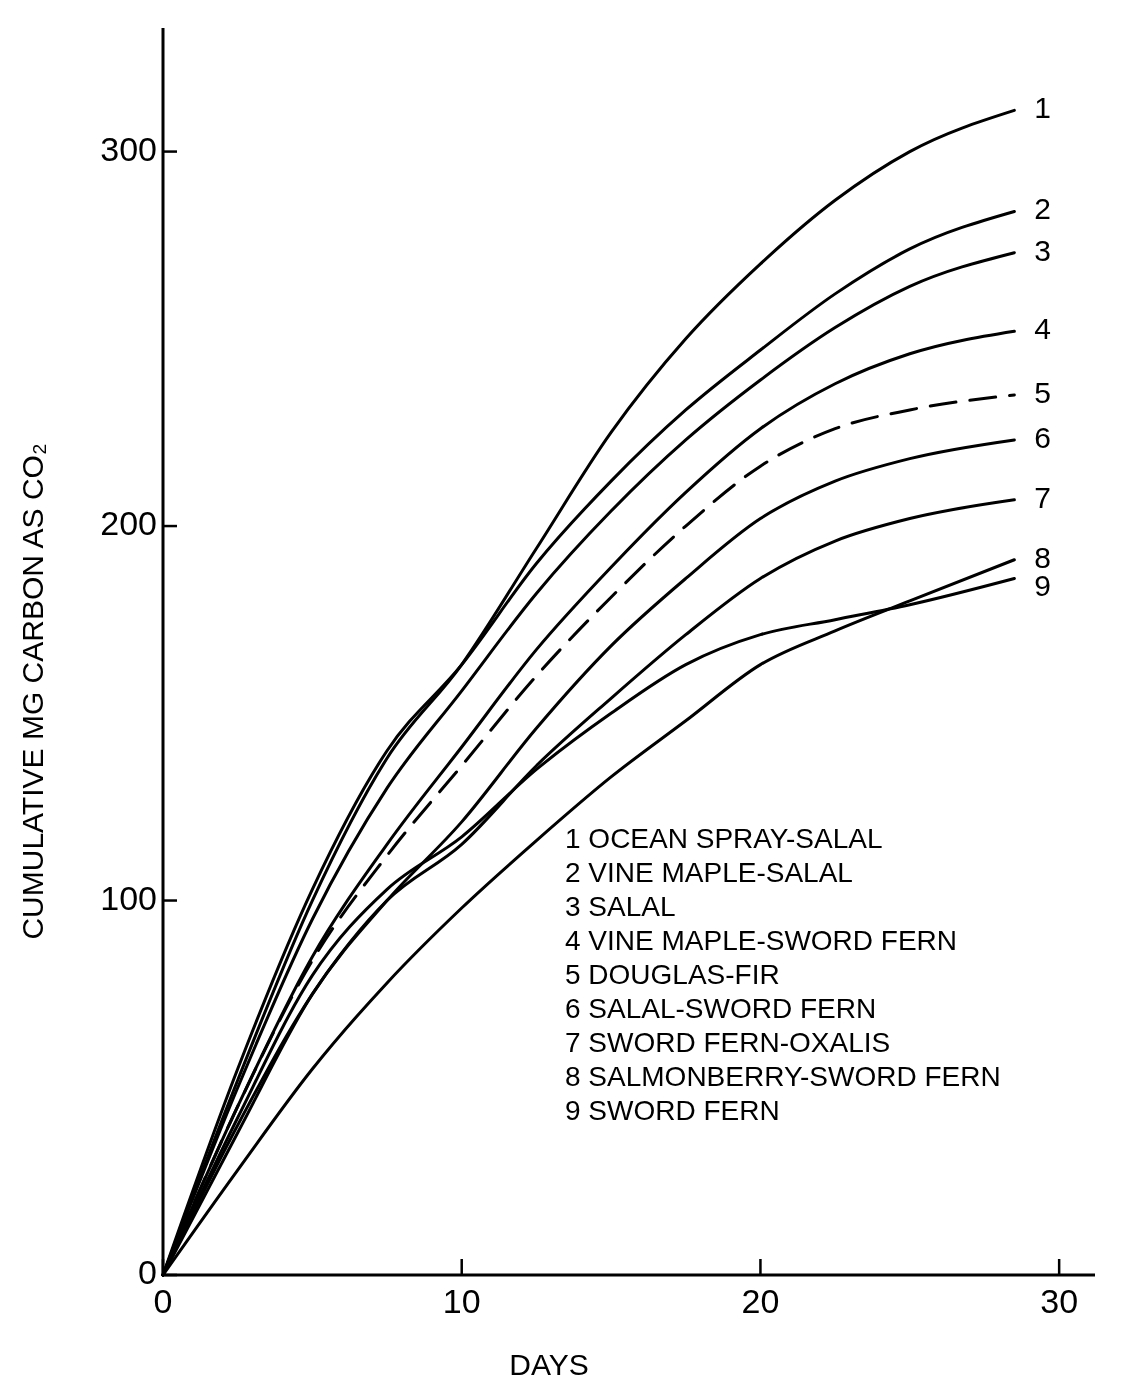 Image resolution: width=1141 pixels, height=1386 pixels. What do you see at coordinates (1059, 1301) in the screenshot?
I see `x-tick-label: 30` at bounding box center [1059, 1301].